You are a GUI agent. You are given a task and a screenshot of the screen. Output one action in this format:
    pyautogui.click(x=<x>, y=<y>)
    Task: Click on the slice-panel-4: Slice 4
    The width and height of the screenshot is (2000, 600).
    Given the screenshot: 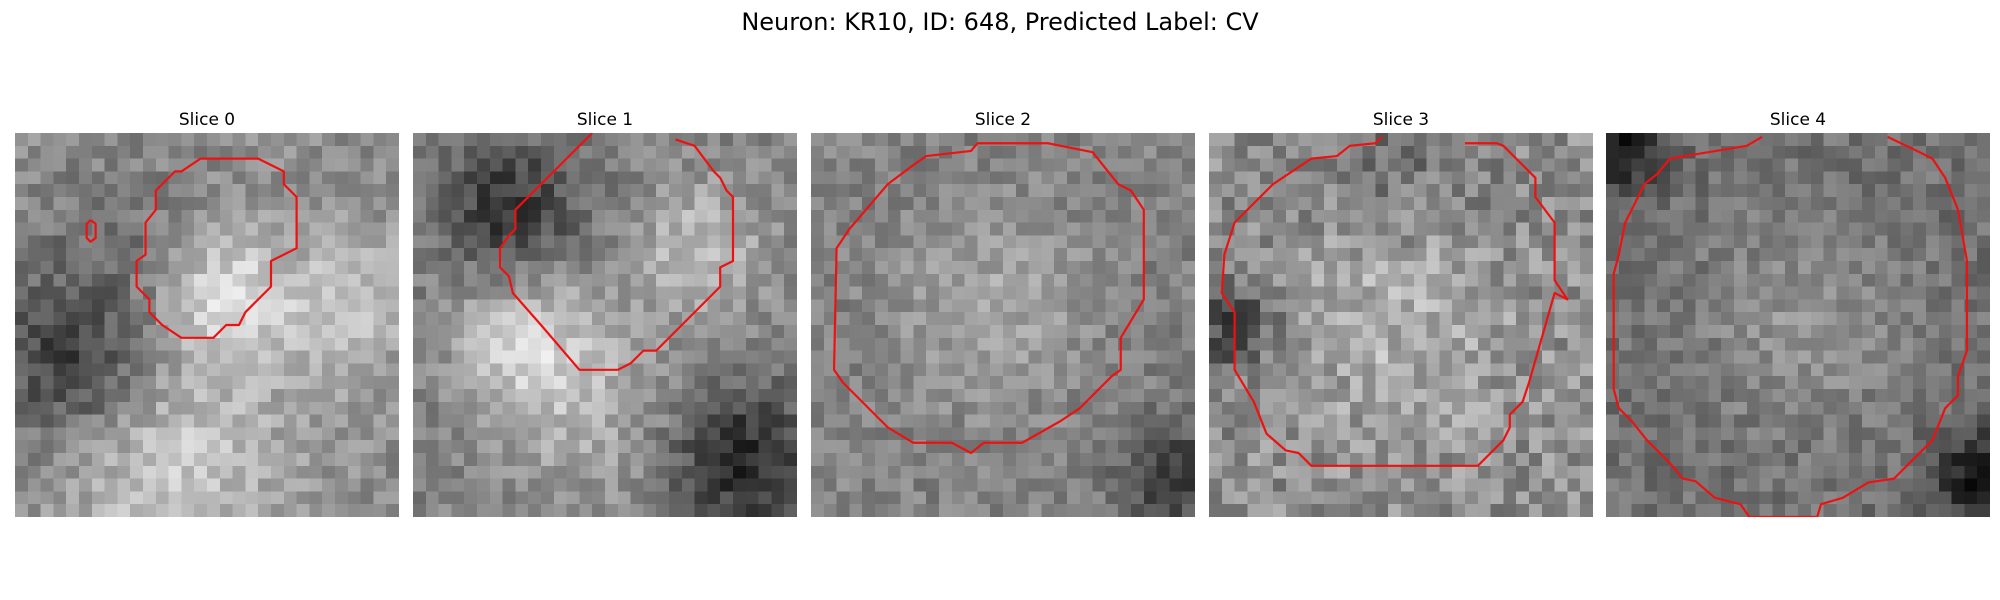 What is the action you would take?
    pyautogui.click(x=1798, y=313)
    